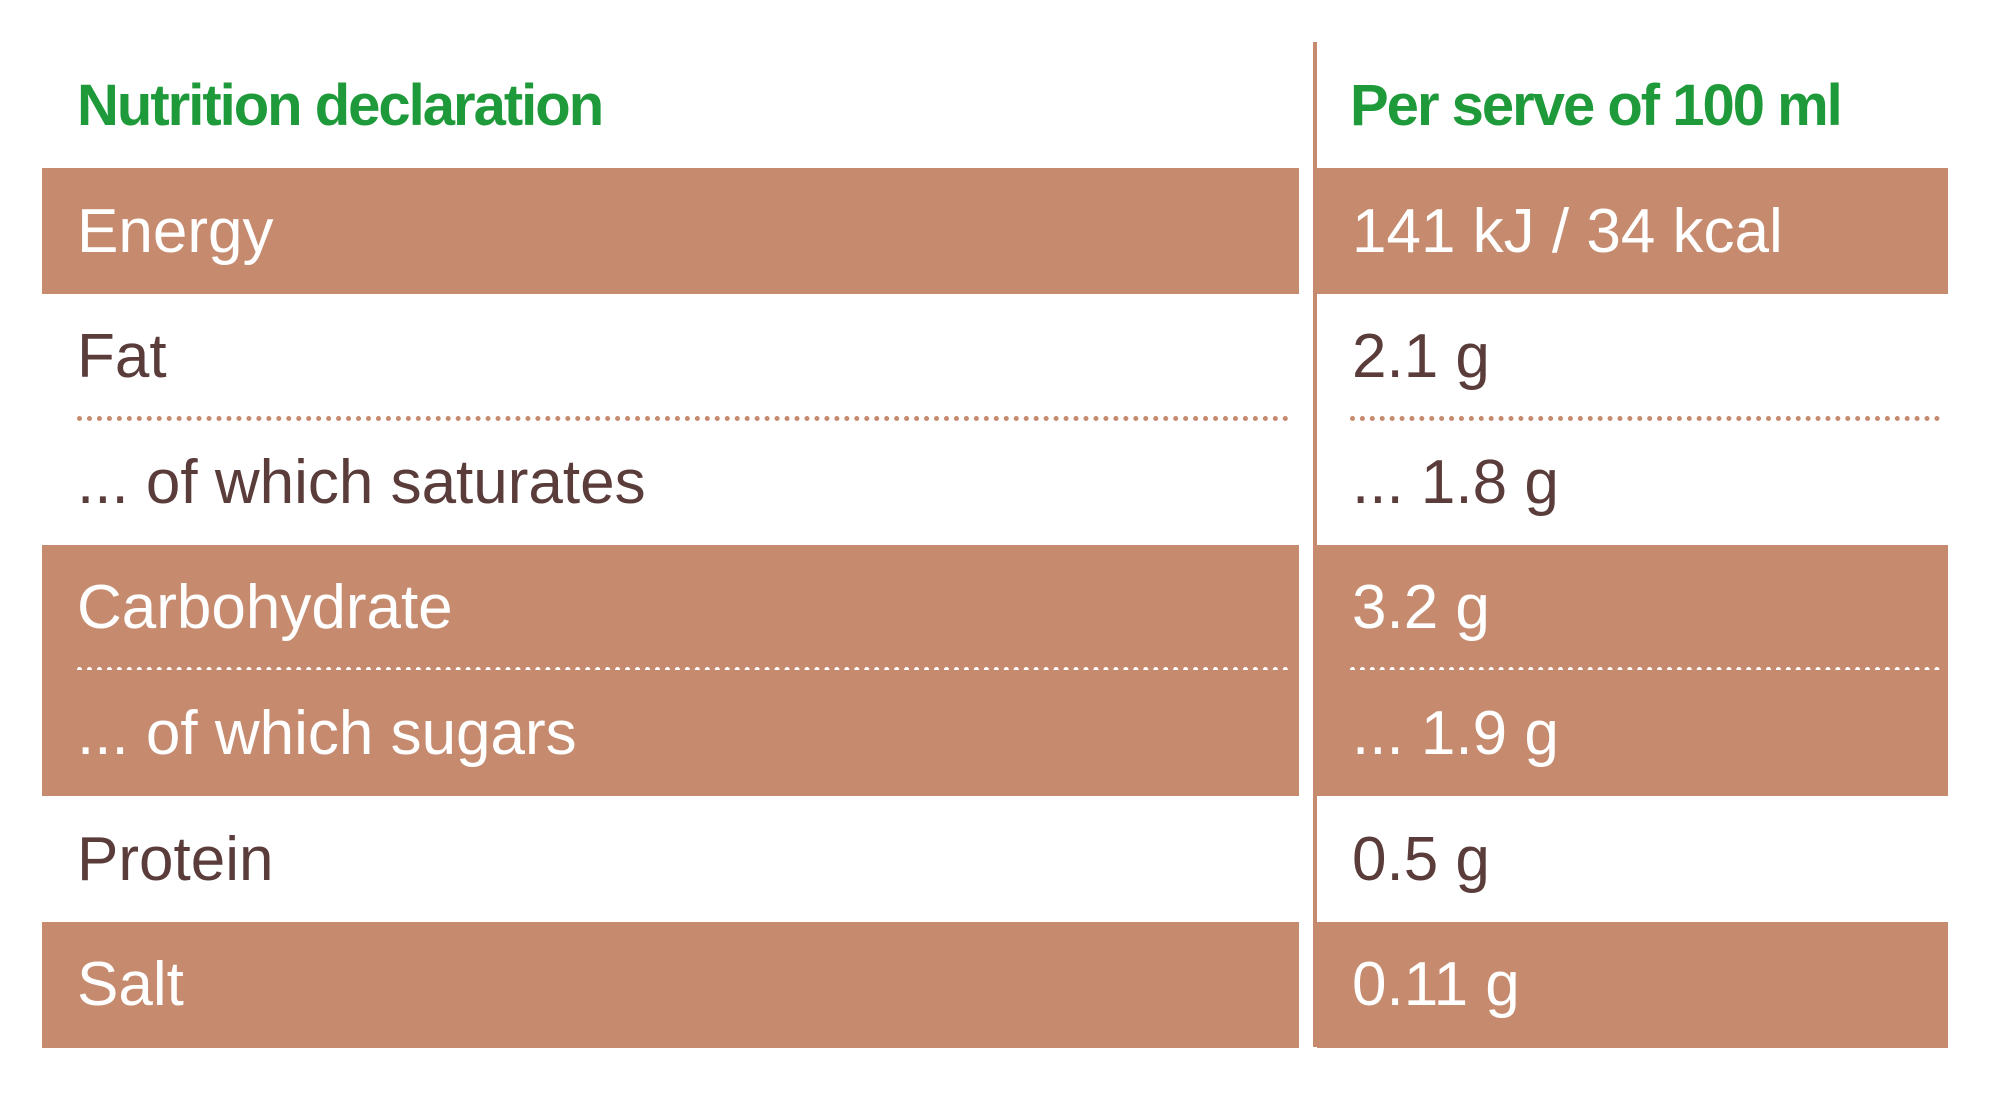 Image resolution: width=1996 pixels, height=1106 pixels. What do you see at coordinates (1421, 859) in the screenshot?
I see `row-value: 0.5 g` at bounding box center [1421, 859].